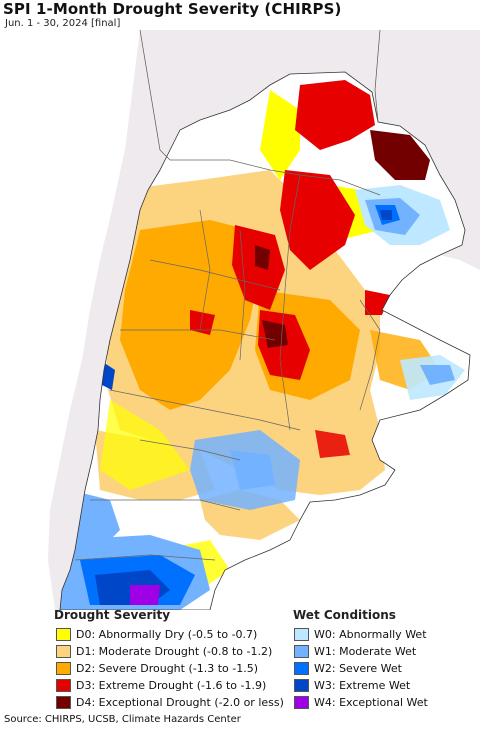 Image resolution: width=480 pixels, height=730 pixels. I want to click on legend-item-d1: D1: Moderate Drought (-0.8 to -1.2), so click(164, 651).